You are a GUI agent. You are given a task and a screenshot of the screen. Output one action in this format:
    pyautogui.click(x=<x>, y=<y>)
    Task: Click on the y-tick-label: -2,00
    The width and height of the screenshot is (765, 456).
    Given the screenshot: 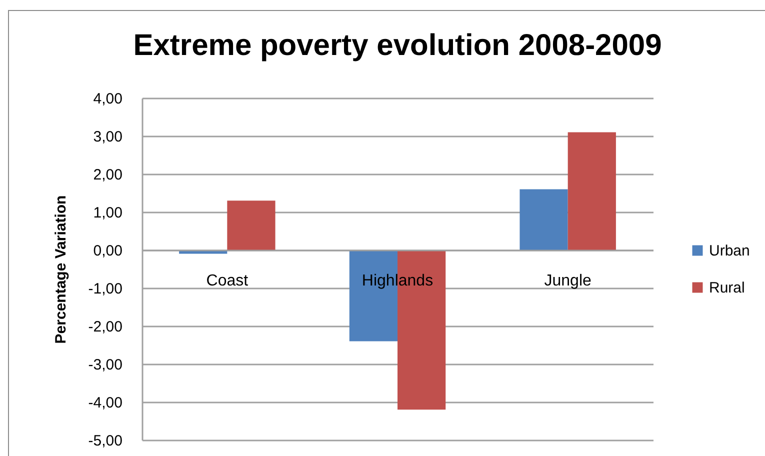 What is the action you would take?
    pyautogui.click(x=105, y=327)
    